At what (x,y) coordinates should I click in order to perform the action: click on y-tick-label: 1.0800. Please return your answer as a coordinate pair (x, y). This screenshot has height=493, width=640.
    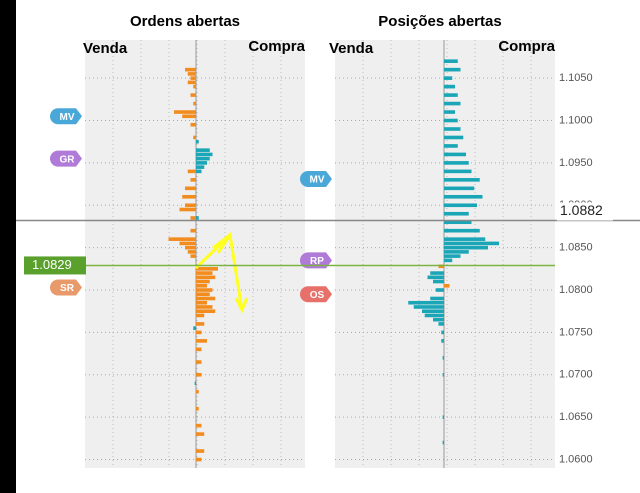
    Looking at the image, I should click on (576, 290).